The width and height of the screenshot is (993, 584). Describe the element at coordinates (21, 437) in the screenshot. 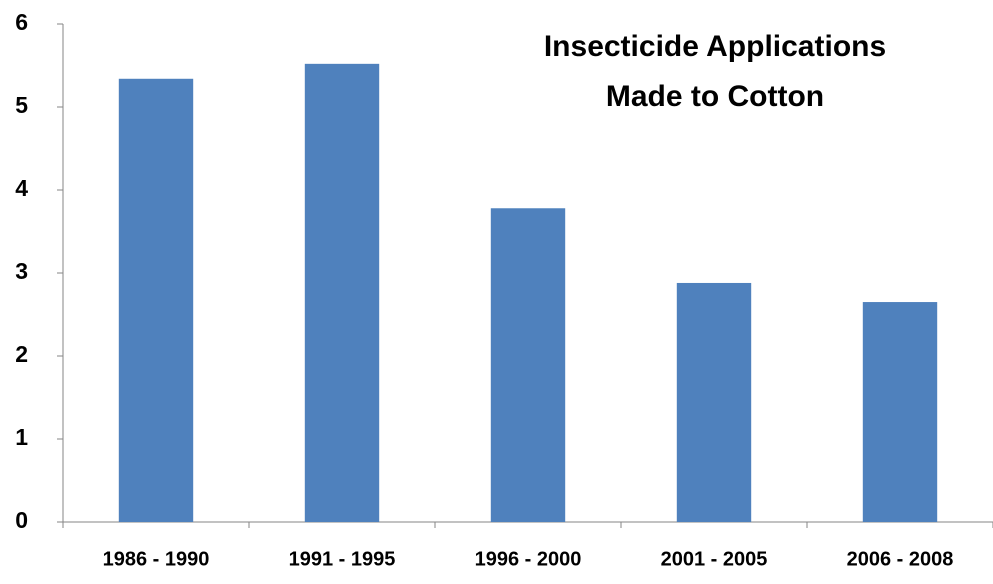

I see `y-tick-label: 1` at that location.